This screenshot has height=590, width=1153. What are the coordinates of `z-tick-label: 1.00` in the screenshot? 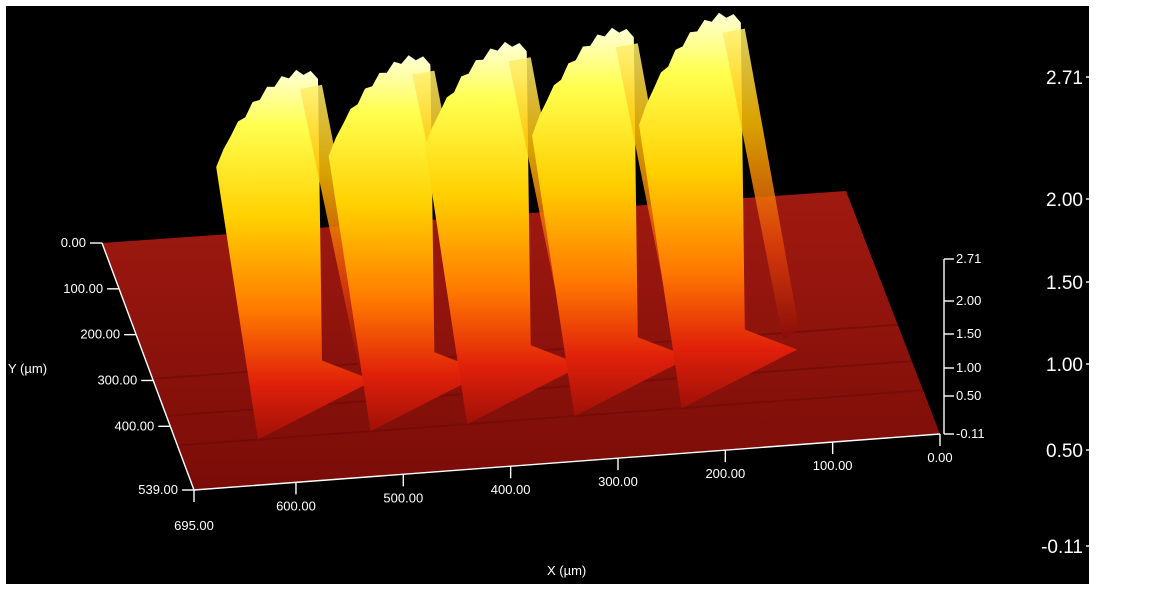 It's located at (968, 367).